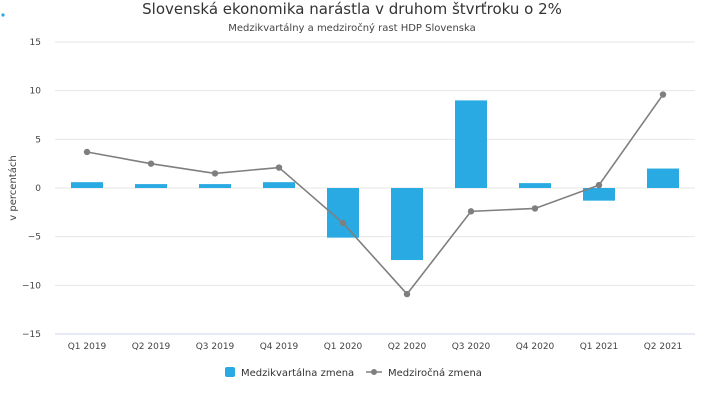 The height and width of the screenshot is (400, 704). I want to click on x-tick-label: Q4 2020, so click(535, 347).